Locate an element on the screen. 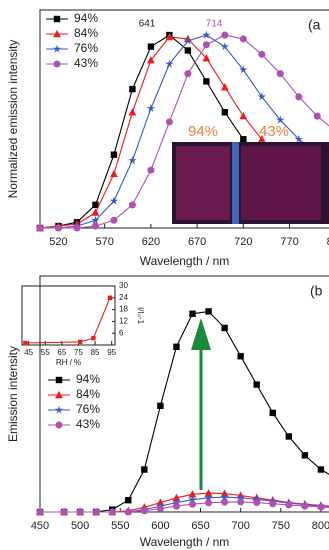  legend-label: 94% is located at coordinates (88, 379).